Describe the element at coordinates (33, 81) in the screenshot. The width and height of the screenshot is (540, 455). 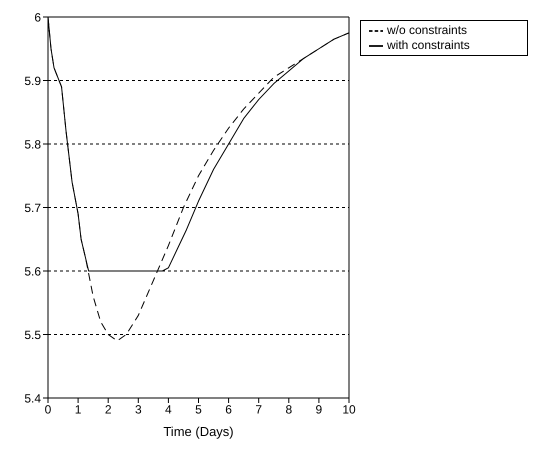
I see `y-tick-label: 5.9` at that location.